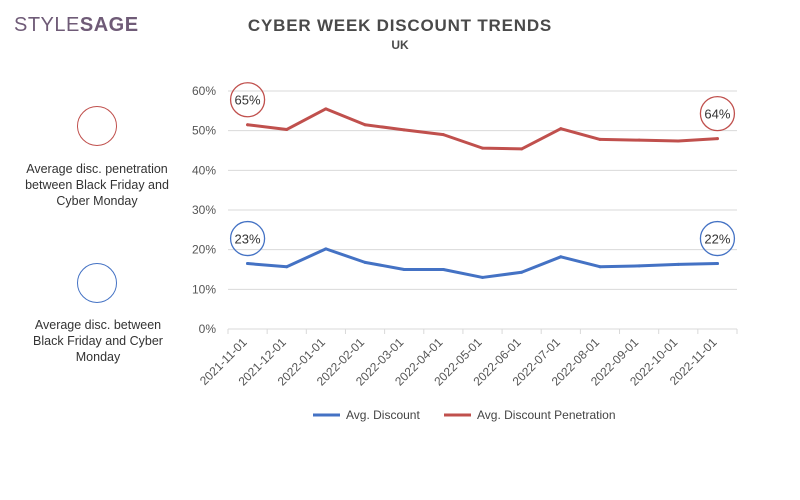 This screenshot has width=800, height=500. What do you see at coordinates (546, 415) in the screenshot?
I see `legend-label: Avg. Discount Penetration` at bounding box center [546, 415].